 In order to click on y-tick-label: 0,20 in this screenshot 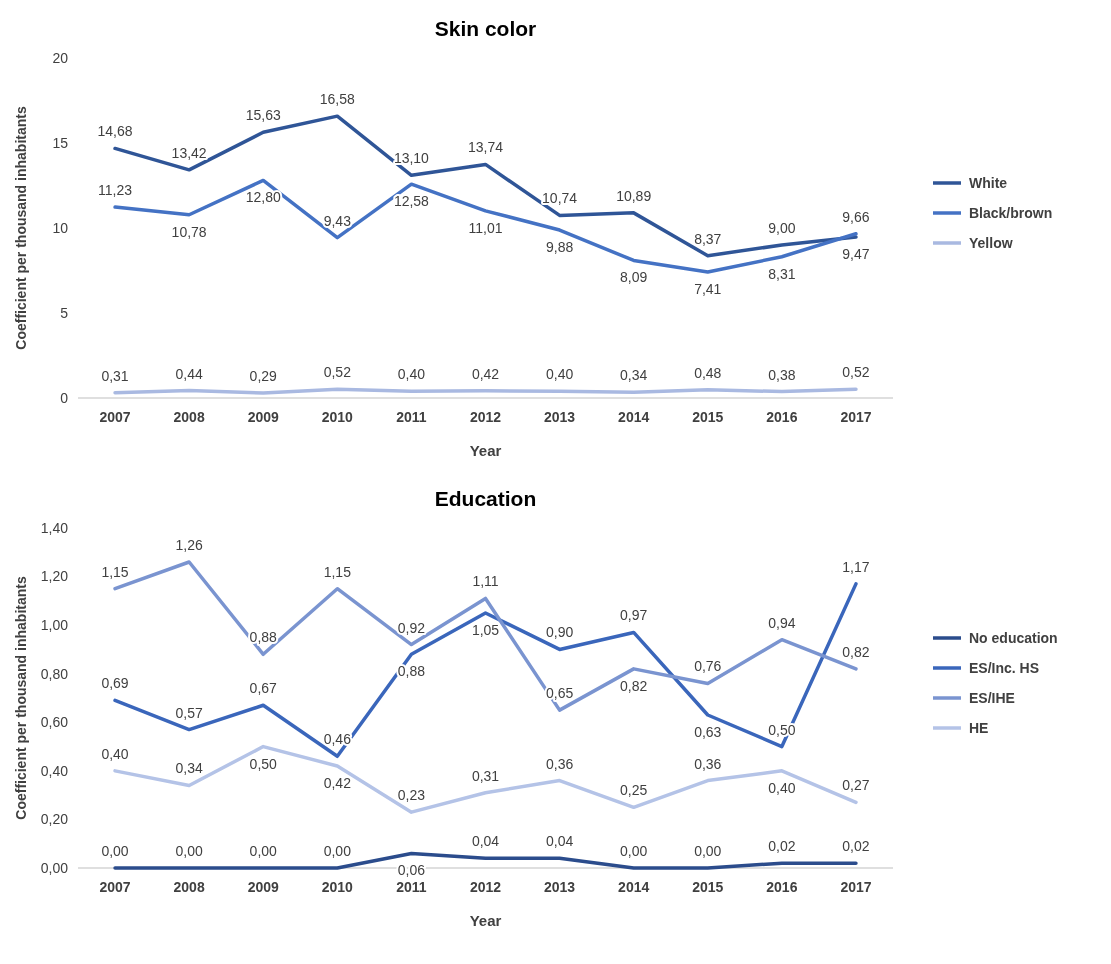, I will do `click(54, 819)`.